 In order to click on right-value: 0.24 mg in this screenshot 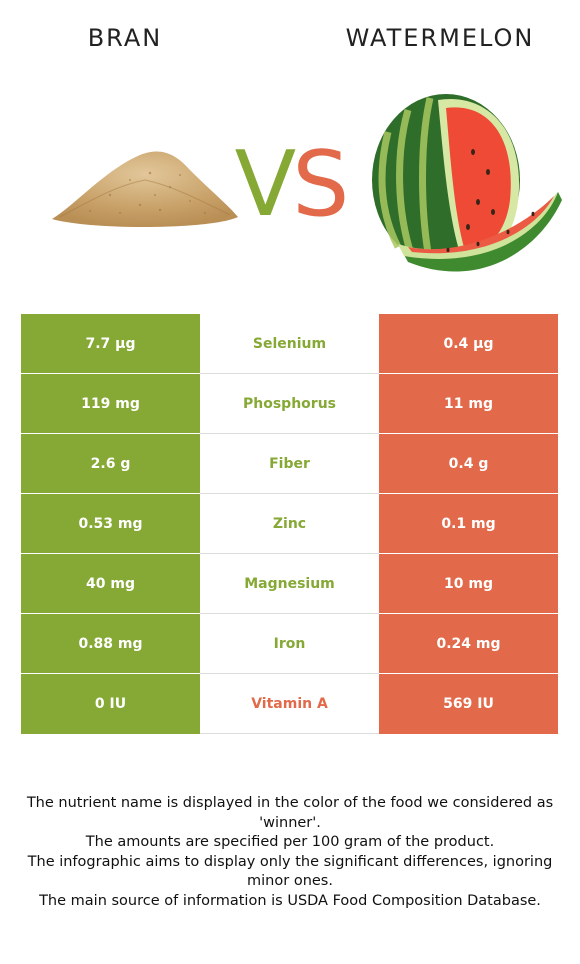, I will do `click(468, 644)`.